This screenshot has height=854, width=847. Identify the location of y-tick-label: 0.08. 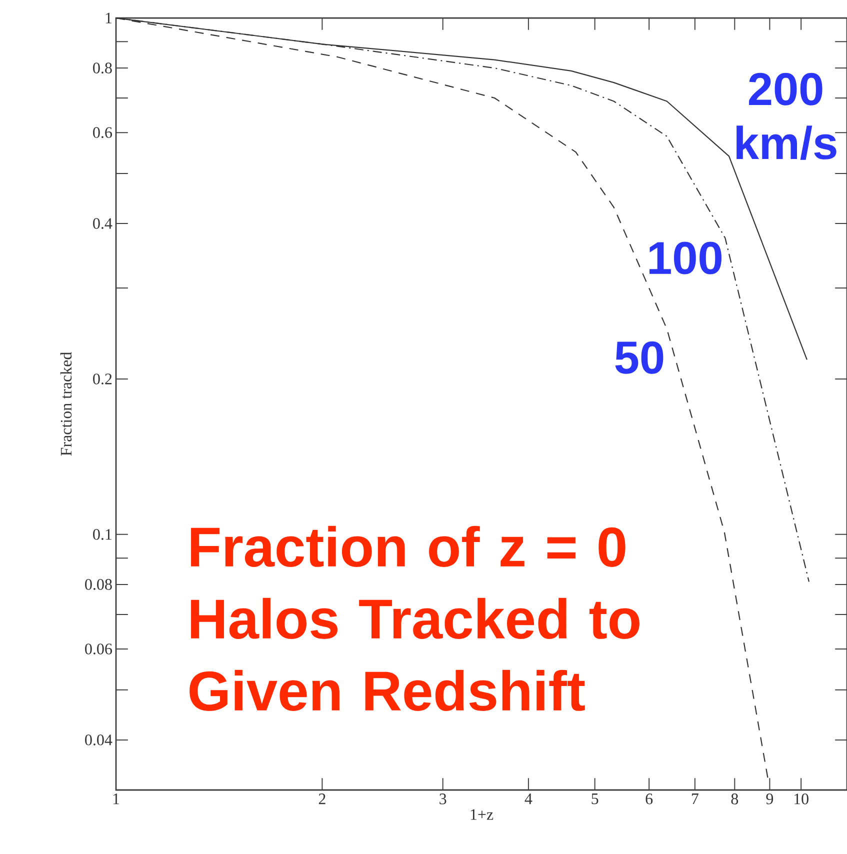
(98, 584).